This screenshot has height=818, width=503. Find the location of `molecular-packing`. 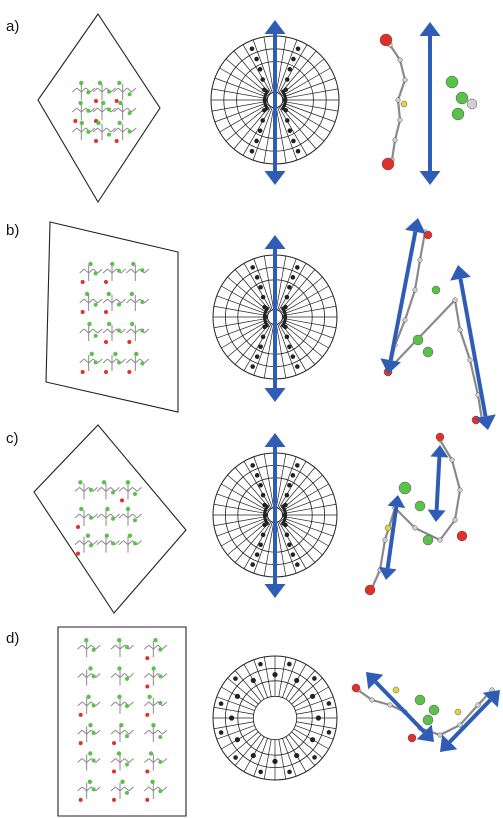

molecular-packing is located at coordinates (114, 317).